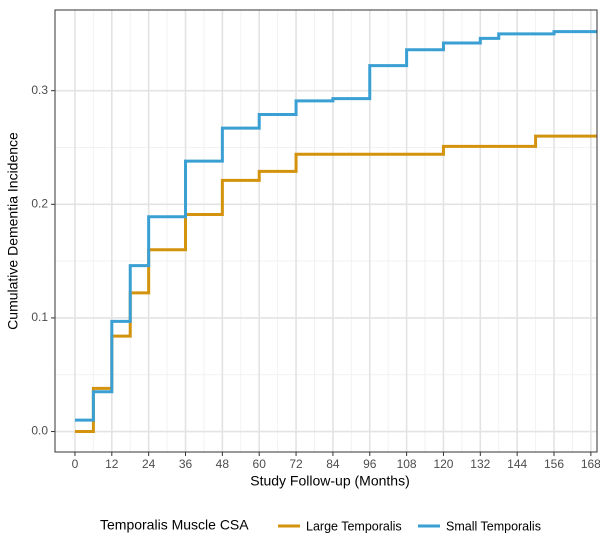  Describe the element at coordinates (112, 464) in the screenshot. I see `x-tick-label: 12` at that location.